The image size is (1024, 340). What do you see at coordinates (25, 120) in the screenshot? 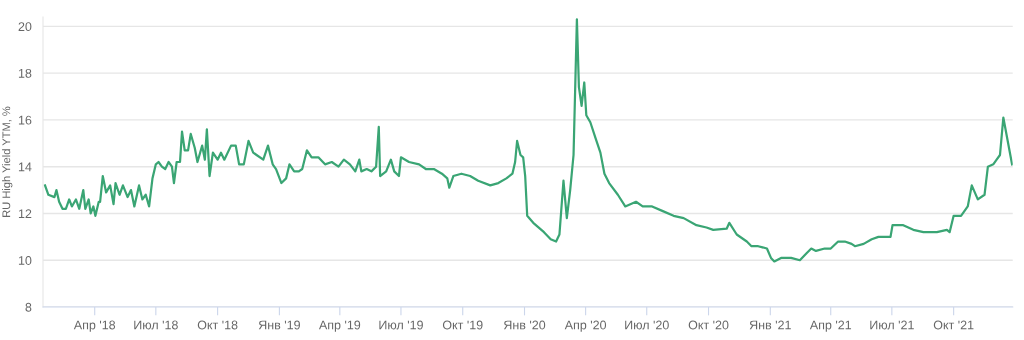
I see `y-tick-label: 16` at bounding box center [25, 120].